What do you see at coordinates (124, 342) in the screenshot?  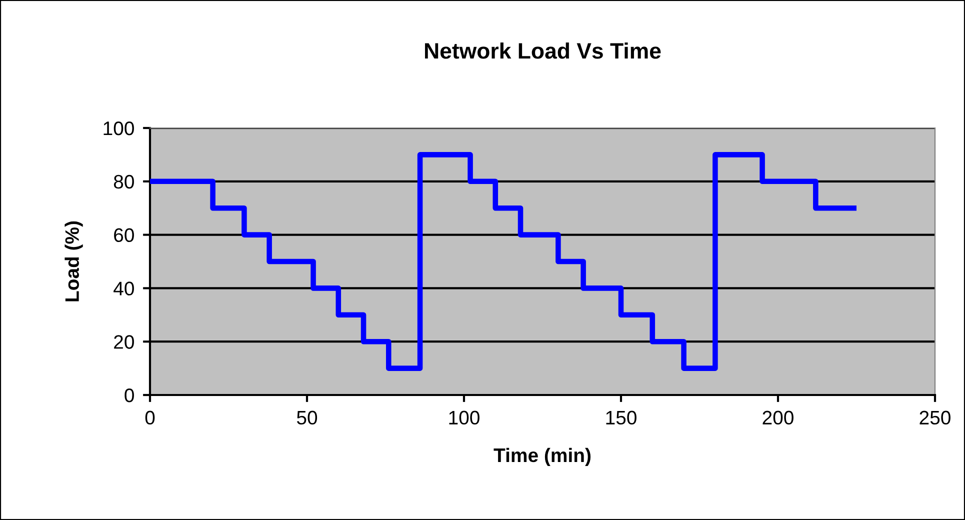 I see `y-tick-label: 20` at bounding box center [124, 342].